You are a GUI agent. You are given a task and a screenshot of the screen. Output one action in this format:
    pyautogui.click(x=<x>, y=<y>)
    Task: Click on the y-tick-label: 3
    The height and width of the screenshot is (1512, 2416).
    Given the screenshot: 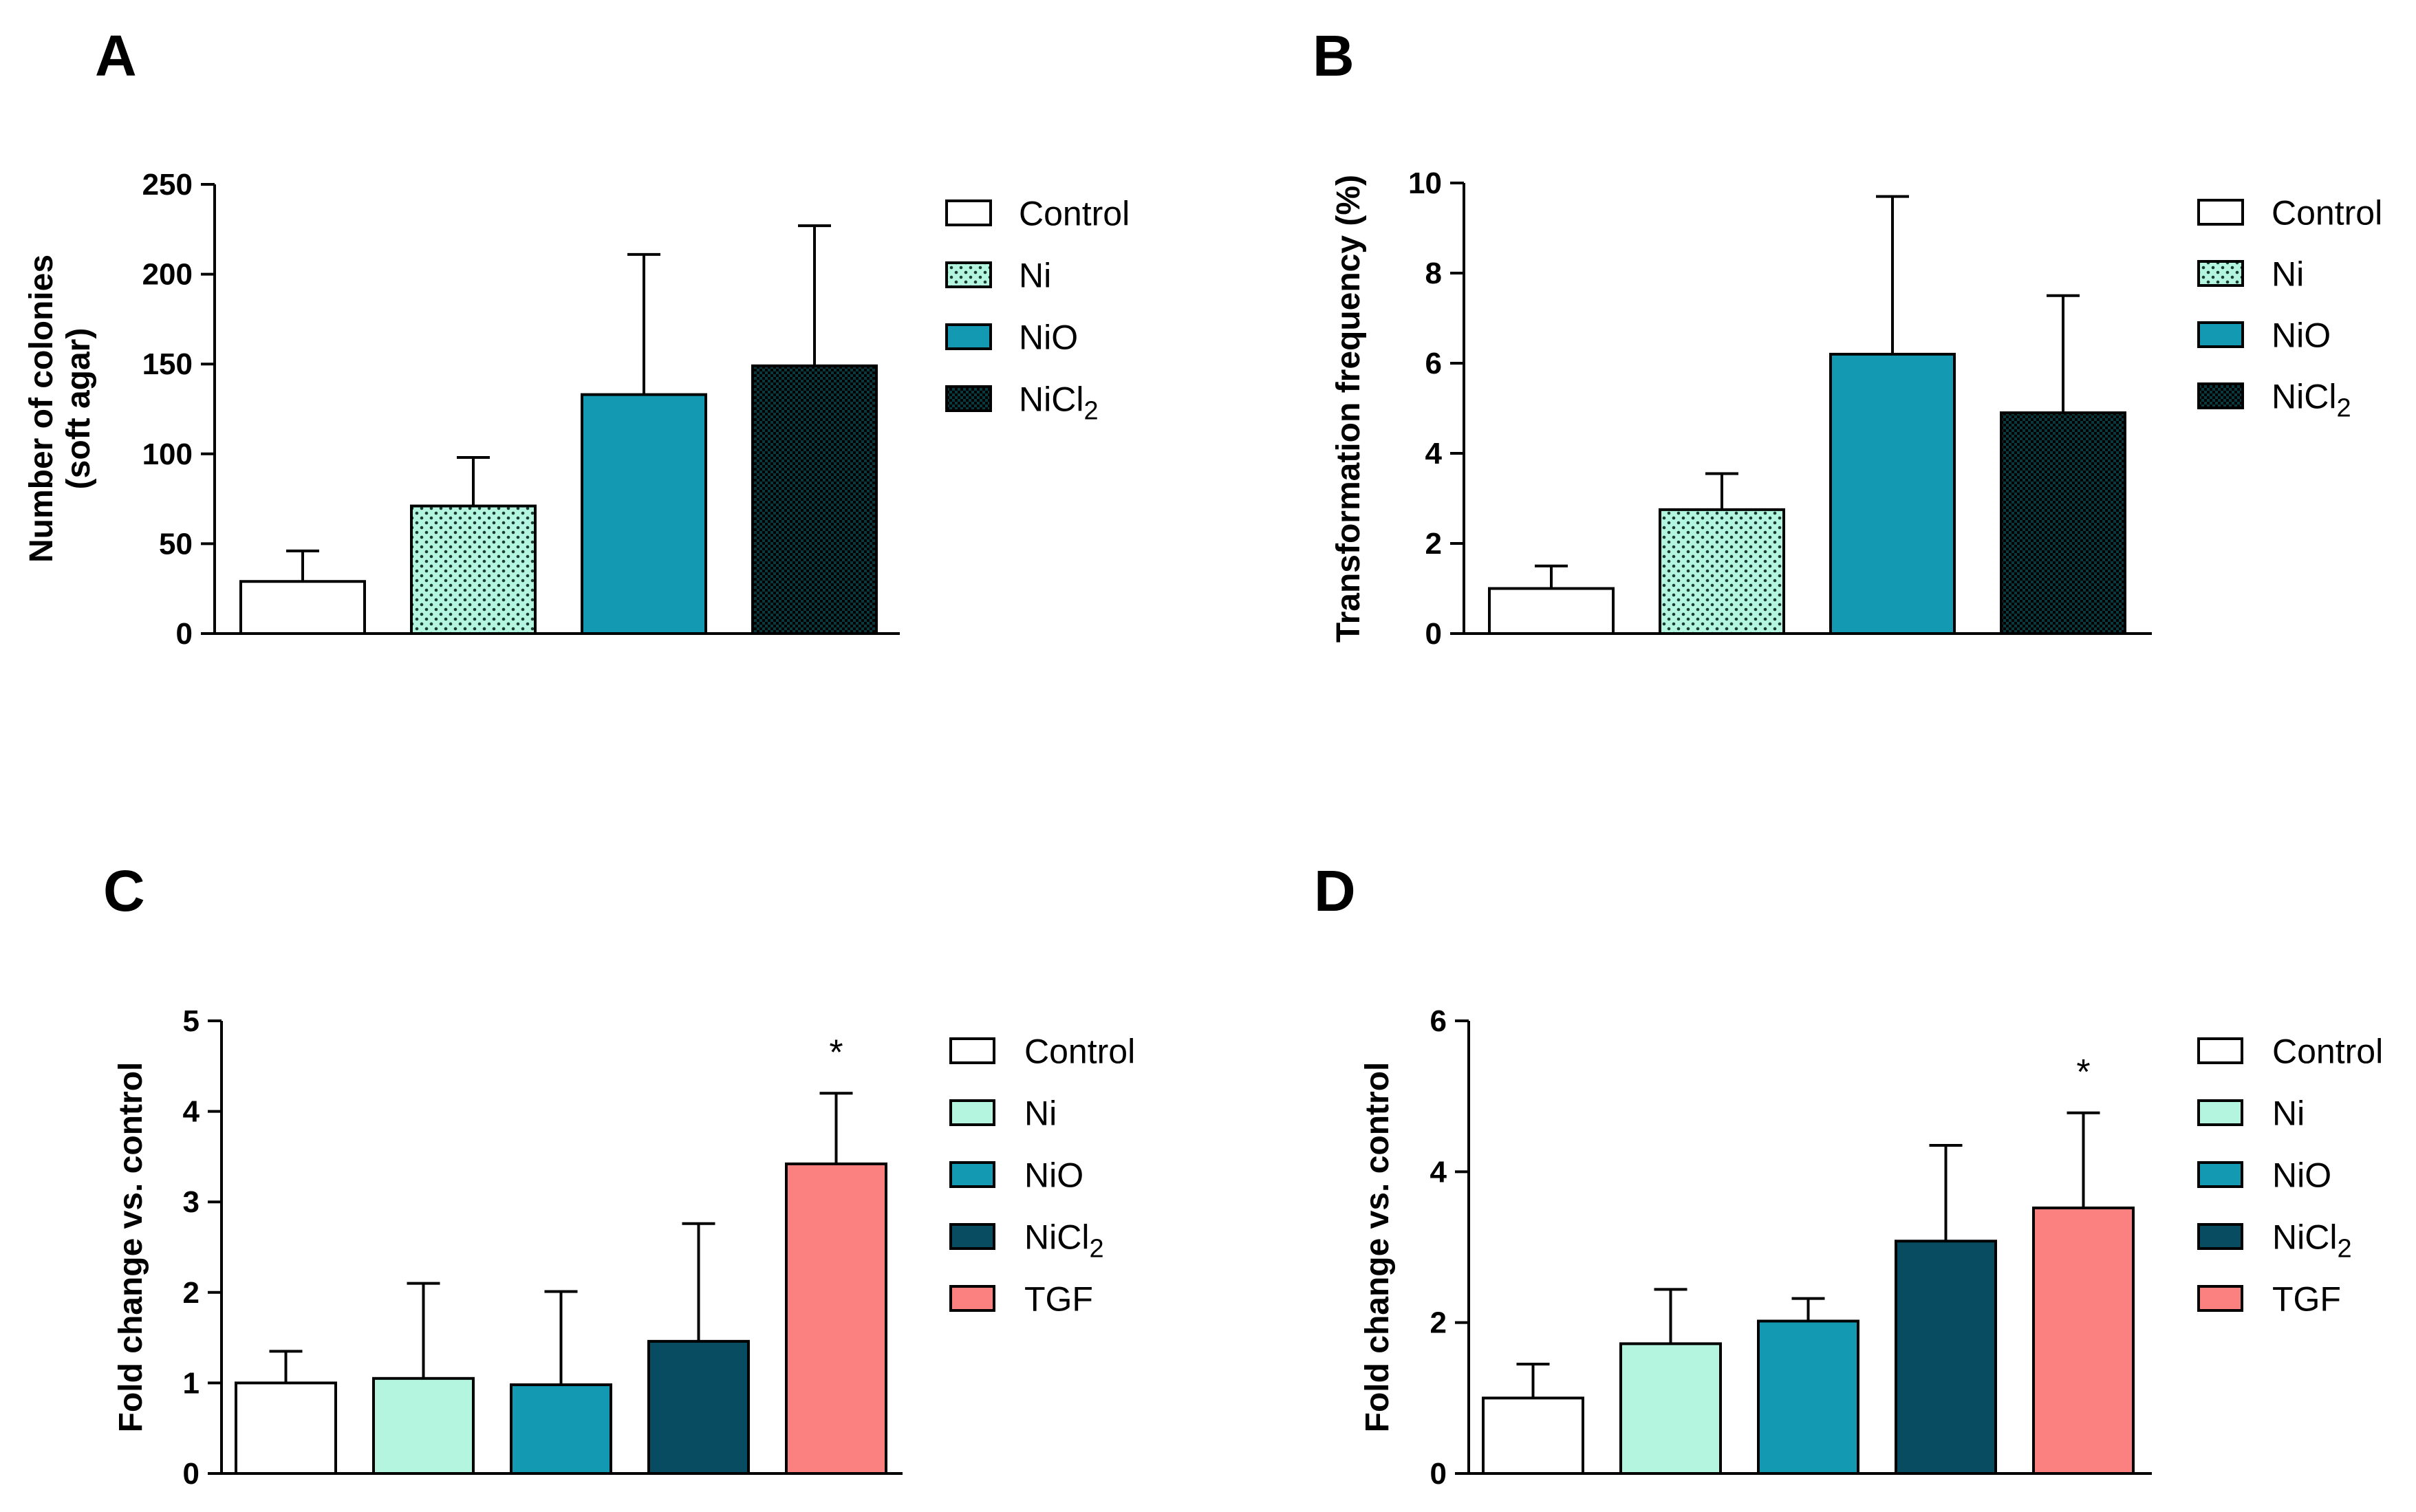 What is the action you would take?
    pyautogui.click(x=191, y=1202)
    